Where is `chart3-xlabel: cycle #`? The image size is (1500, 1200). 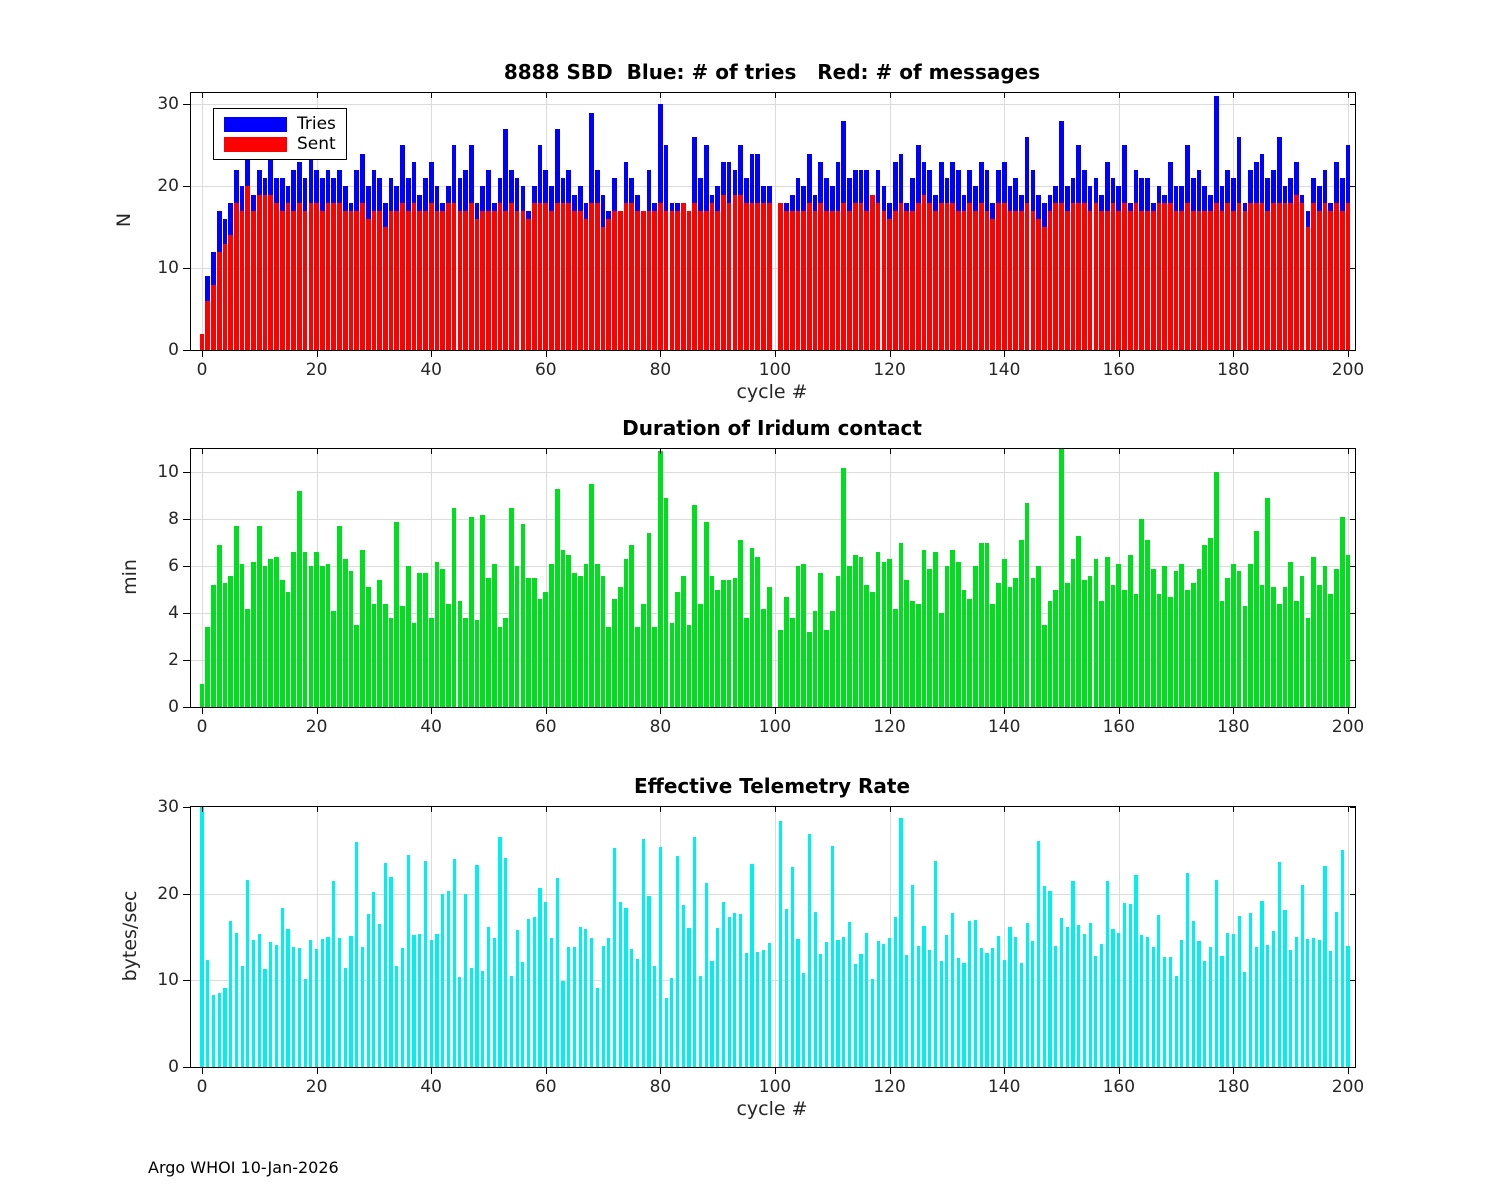 chart3-xlabel: cycle # is located at coordinates (772, 1109).